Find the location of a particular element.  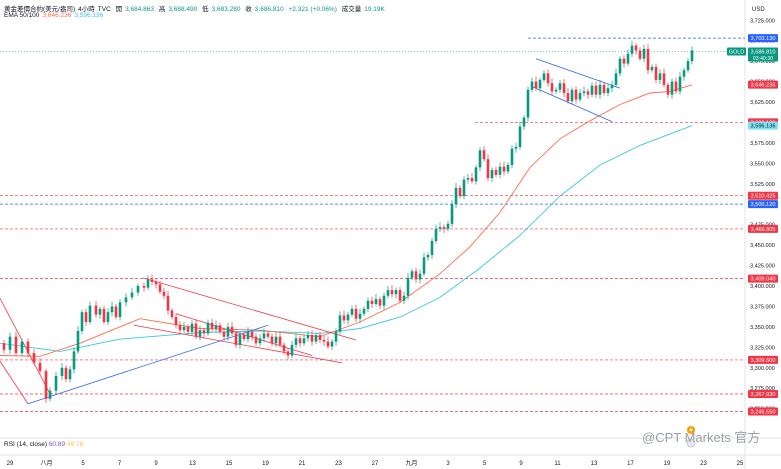

y-tick-label: 3,625.000 is located at coordinates (762, 103).